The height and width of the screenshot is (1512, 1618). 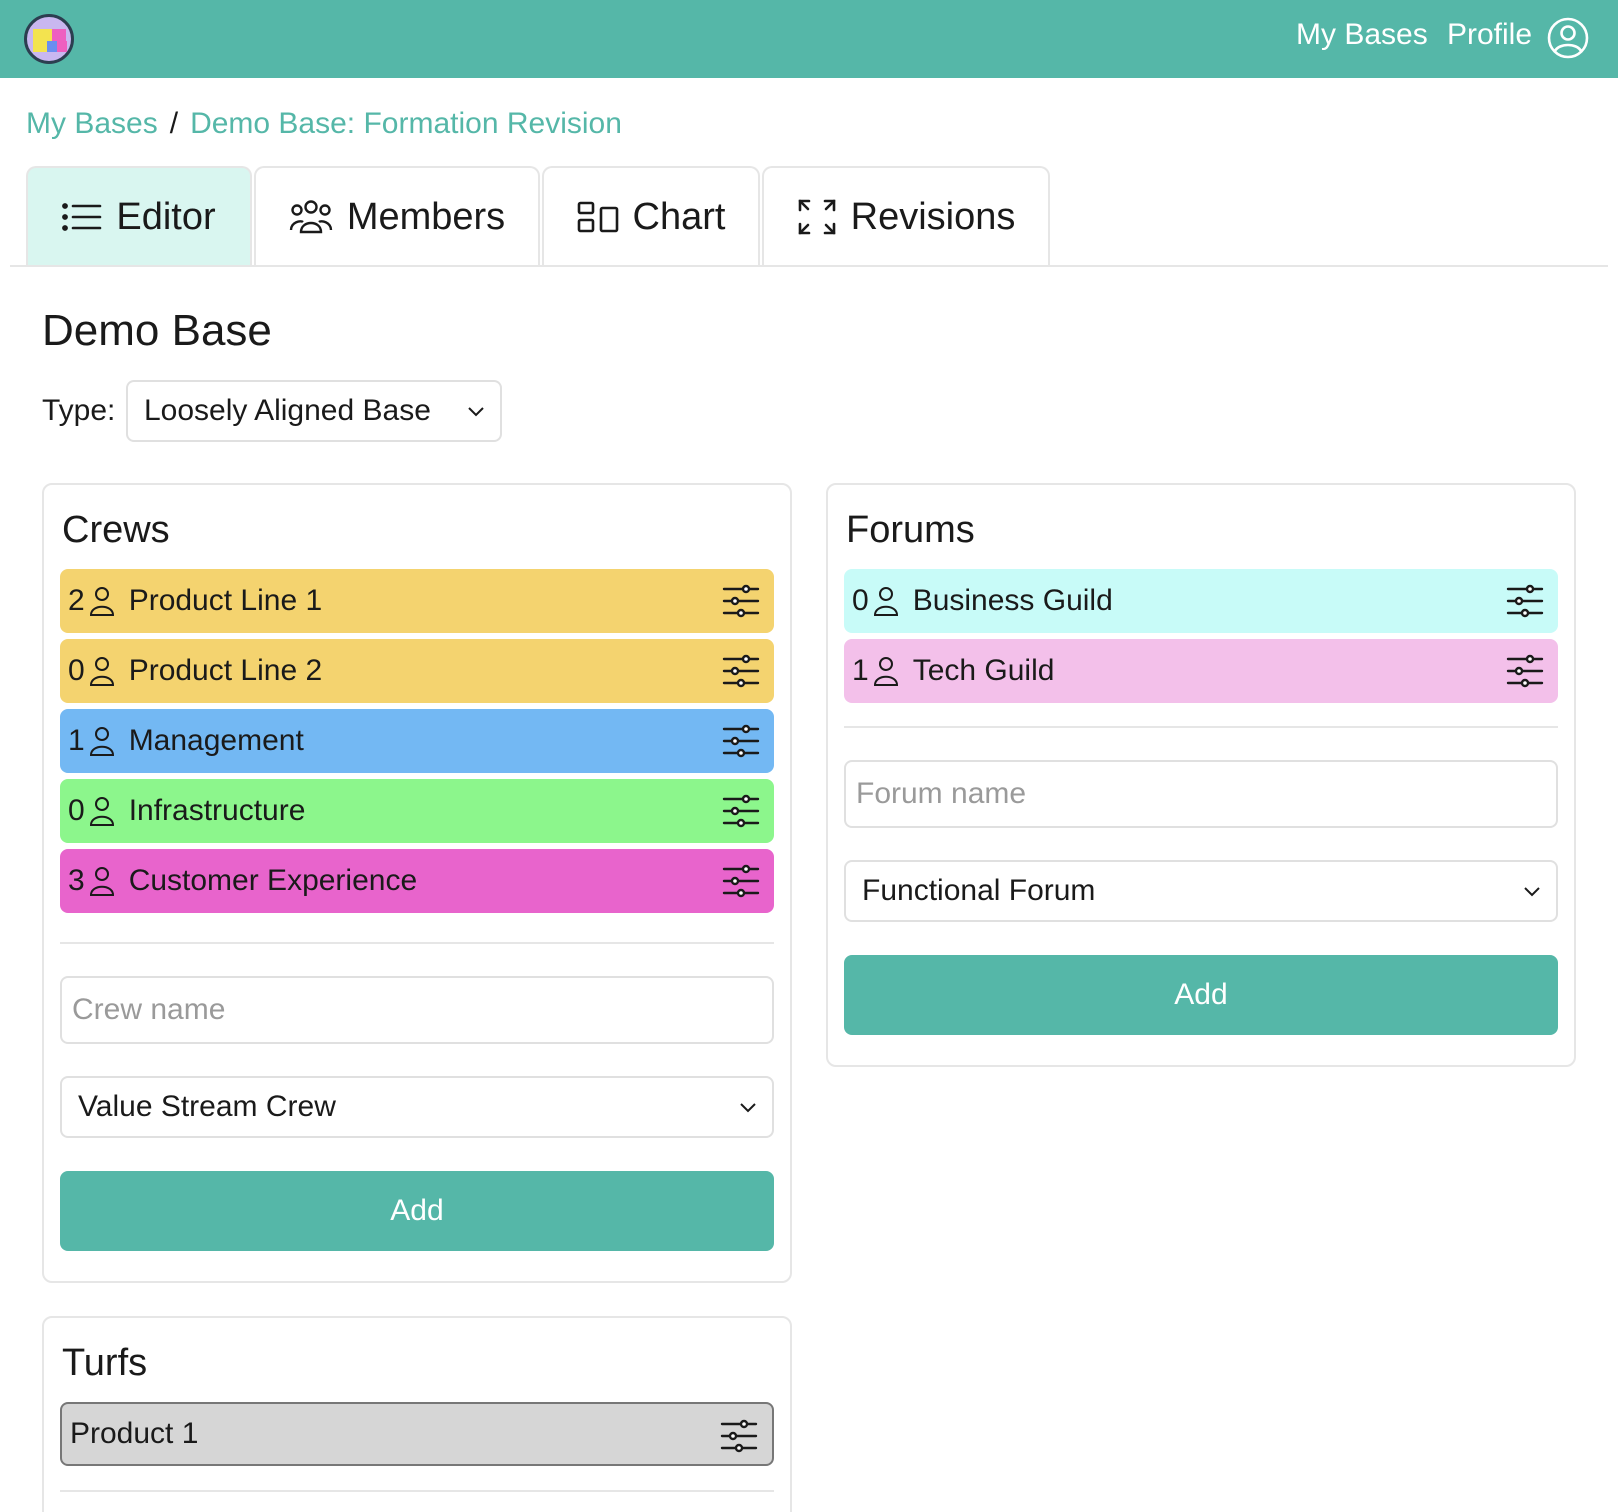 What do you see at coordinates (287, 410) in the screenshot?
I see `base-type-value: Loosely Aligned Base` at bounding box center [287, 410].